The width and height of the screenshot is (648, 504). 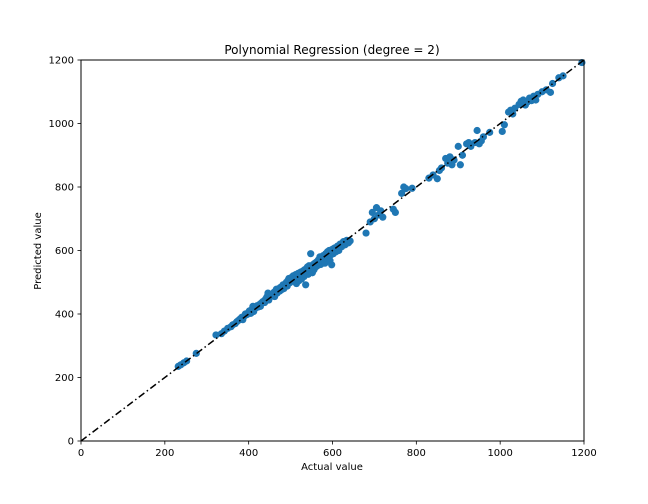 I want to click on y-axis-ticks: 0 200 400 600 800 1000 1200, so click(x=65, y=252).